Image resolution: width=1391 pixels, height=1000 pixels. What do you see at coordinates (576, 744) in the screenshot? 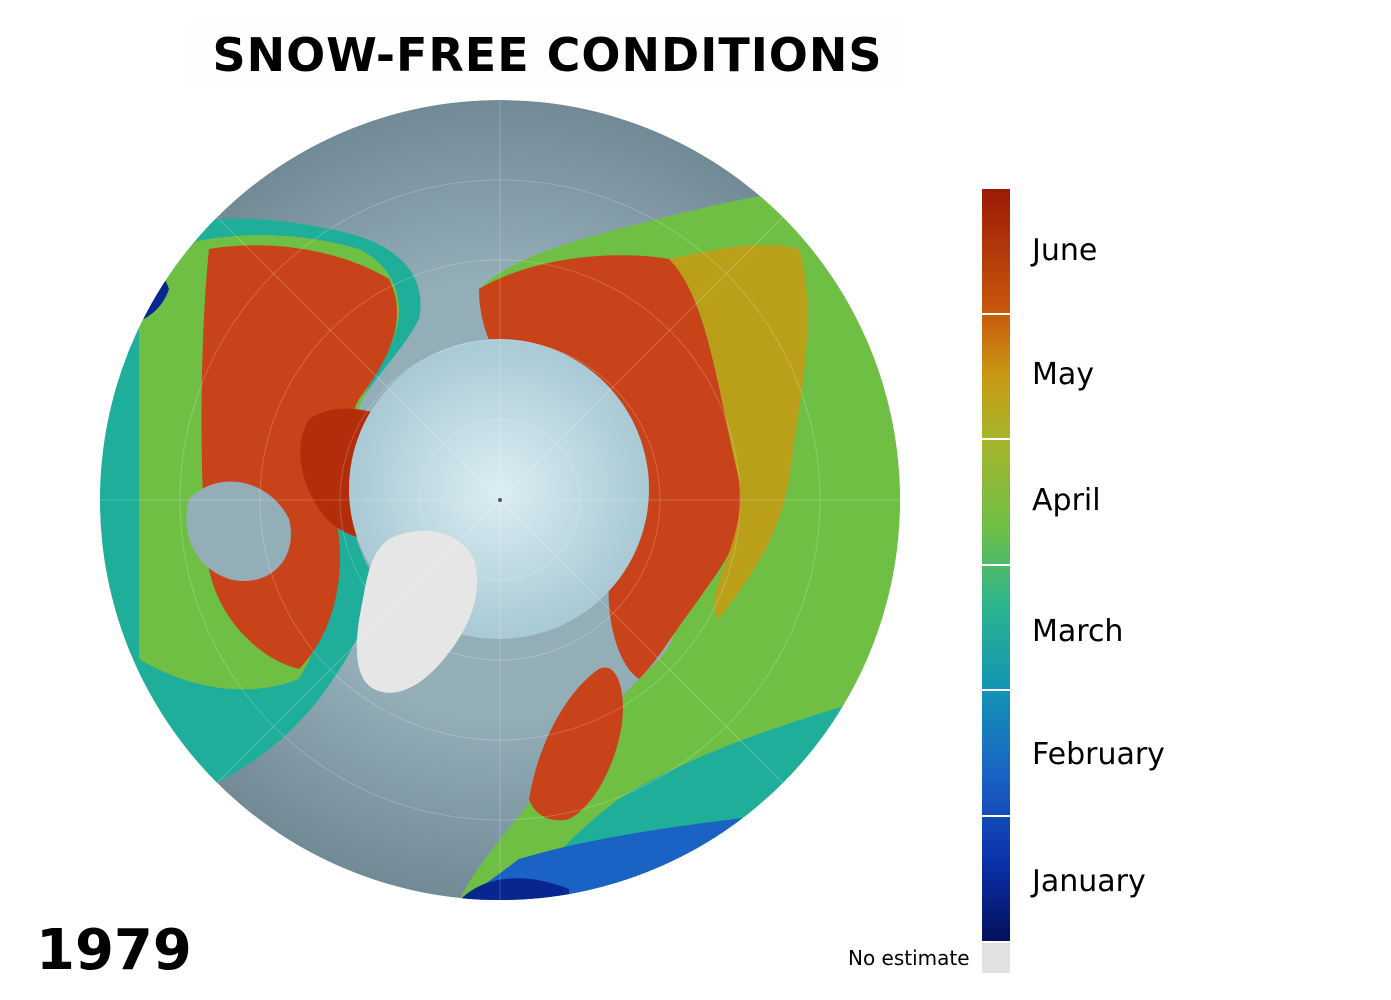
I see `scandinavia` at bounding box center [576, 744].